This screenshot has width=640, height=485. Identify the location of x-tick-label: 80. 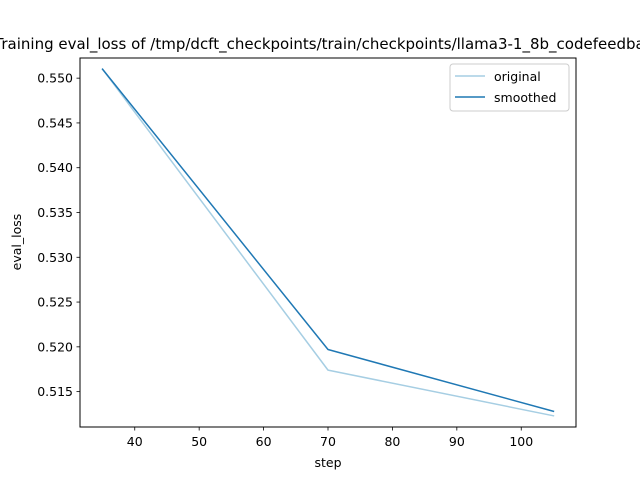
(392, 441).